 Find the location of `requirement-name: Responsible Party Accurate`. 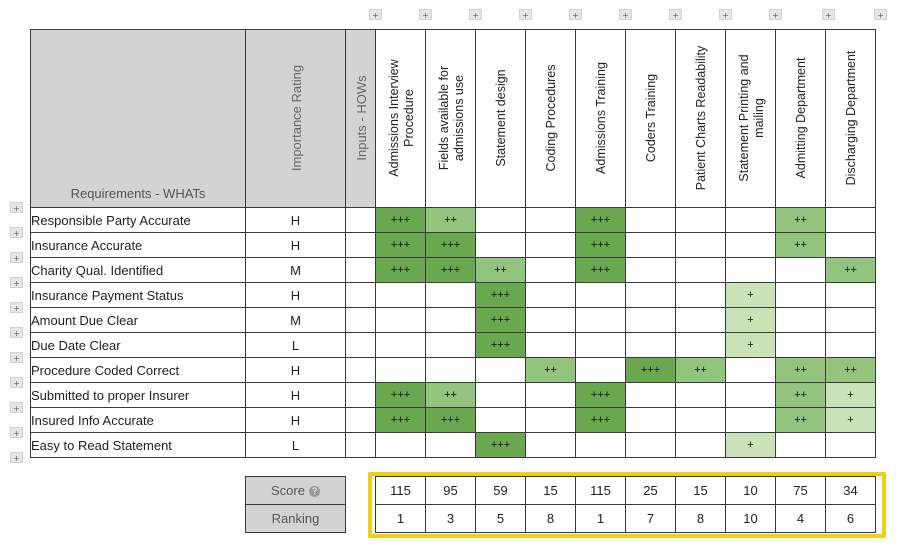

requirement-name: Responsible Party Accurate is located at coordinates (138, 220).